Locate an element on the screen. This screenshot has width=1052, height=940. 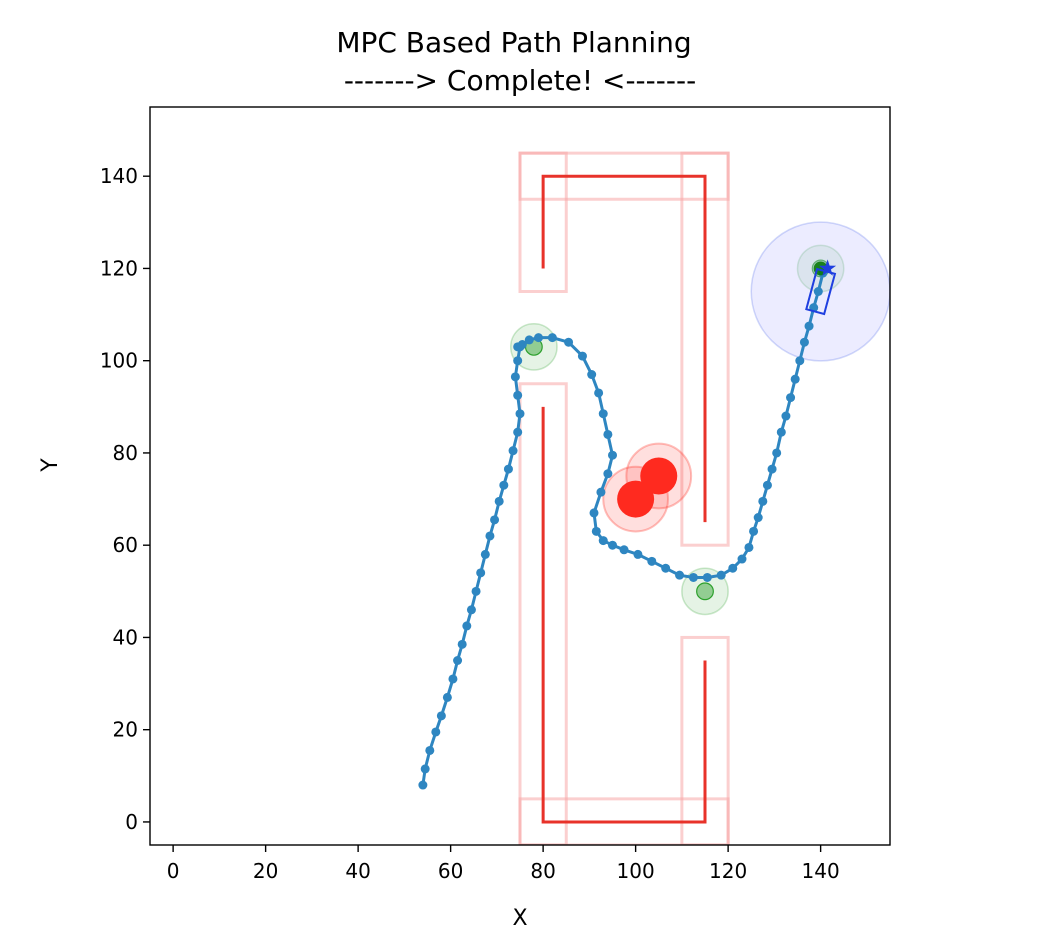
wall-line is located at coordinates (624, 615).